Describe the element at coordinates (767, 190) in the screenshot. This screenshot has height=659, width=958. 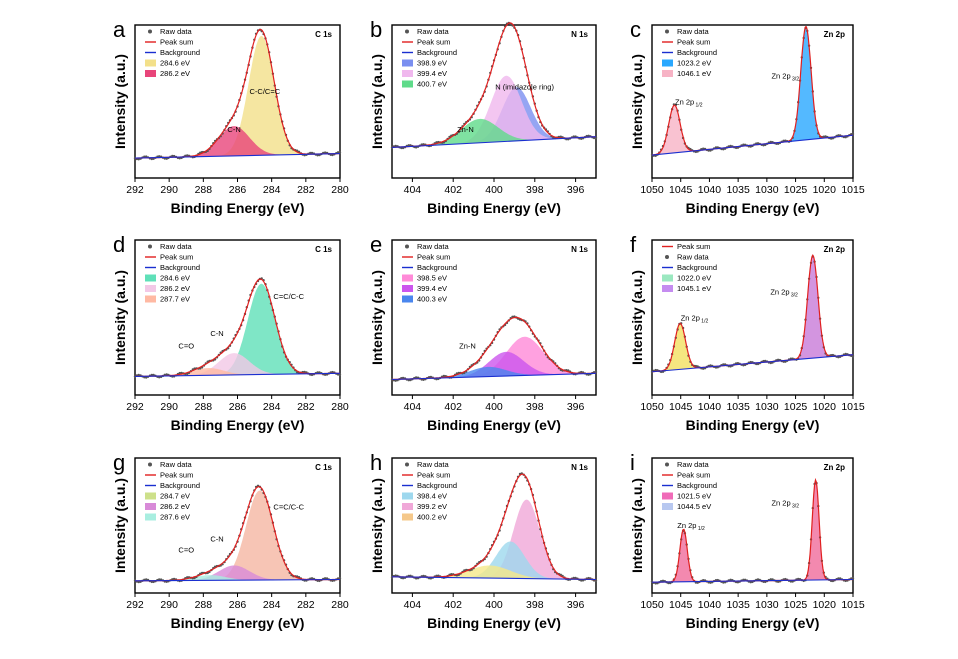
I see `x-tick-label: 1030` at that location.